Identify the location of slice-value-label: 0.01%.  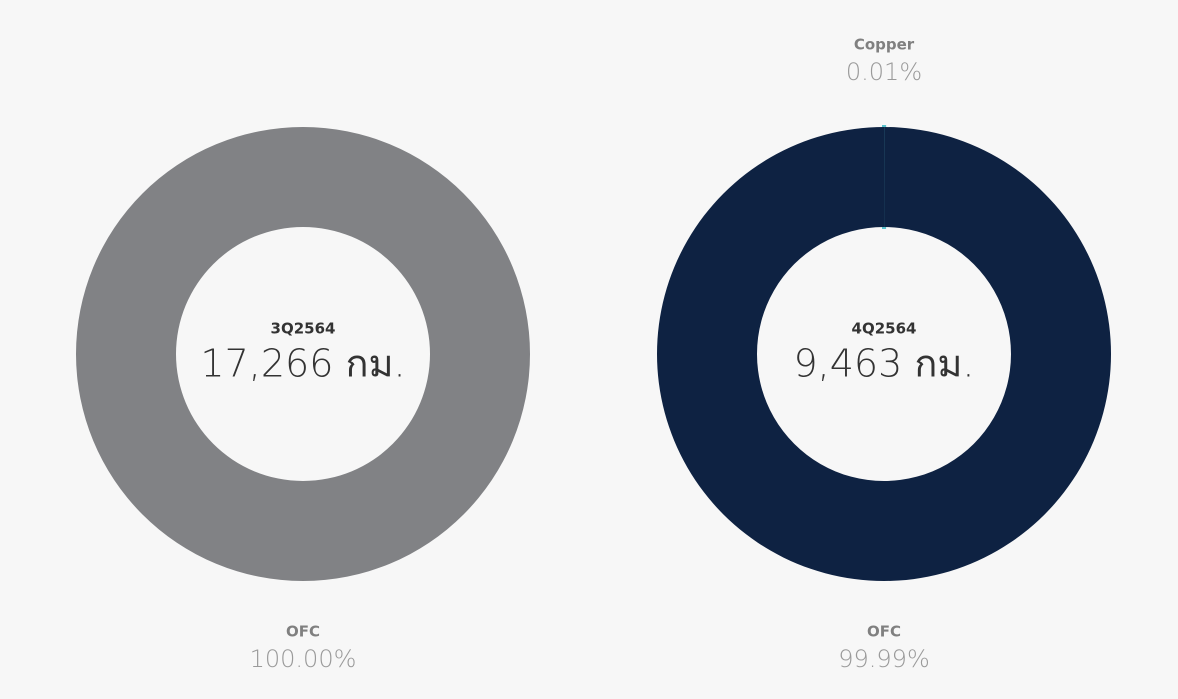
(884, 72).